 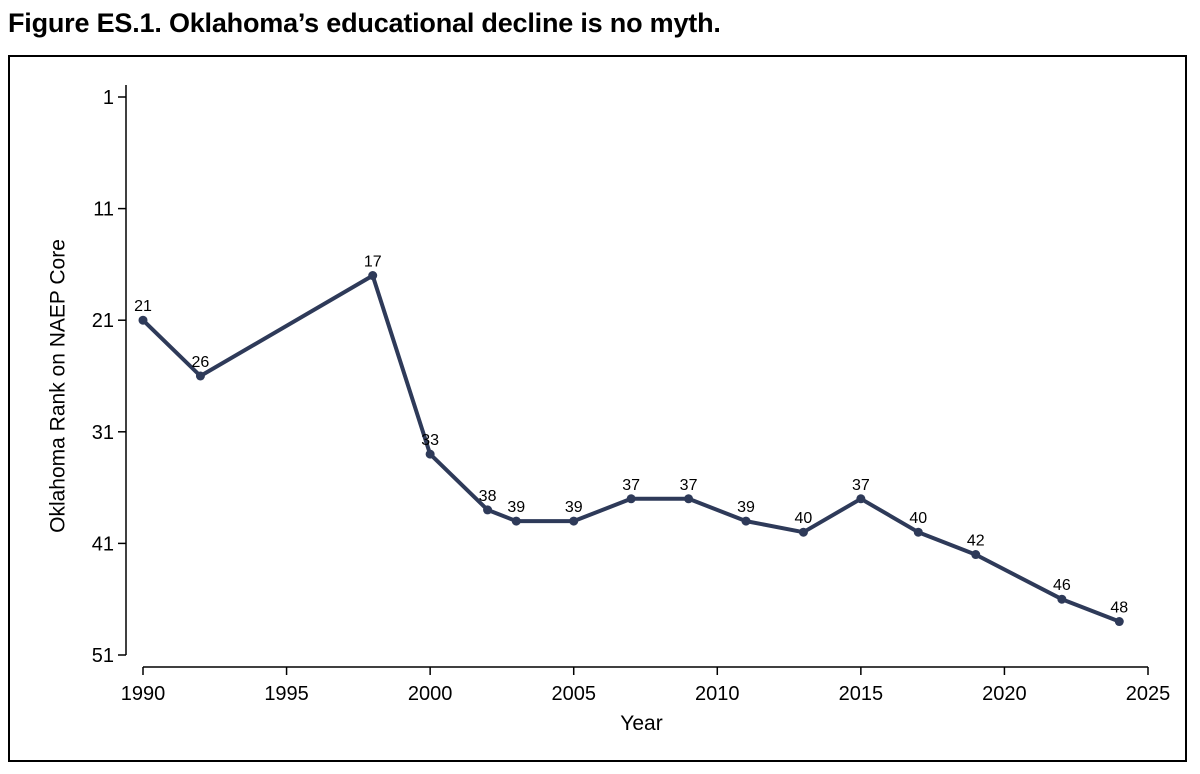 I want to click on y-tick-label: 21, so click(x=103, y=321).